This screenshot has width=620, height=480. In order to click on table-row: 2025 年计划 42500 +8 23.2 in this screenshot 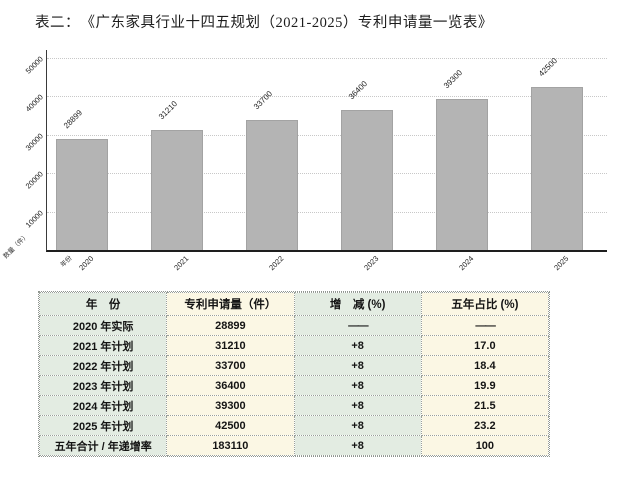, I will do `click(294, 425)`.